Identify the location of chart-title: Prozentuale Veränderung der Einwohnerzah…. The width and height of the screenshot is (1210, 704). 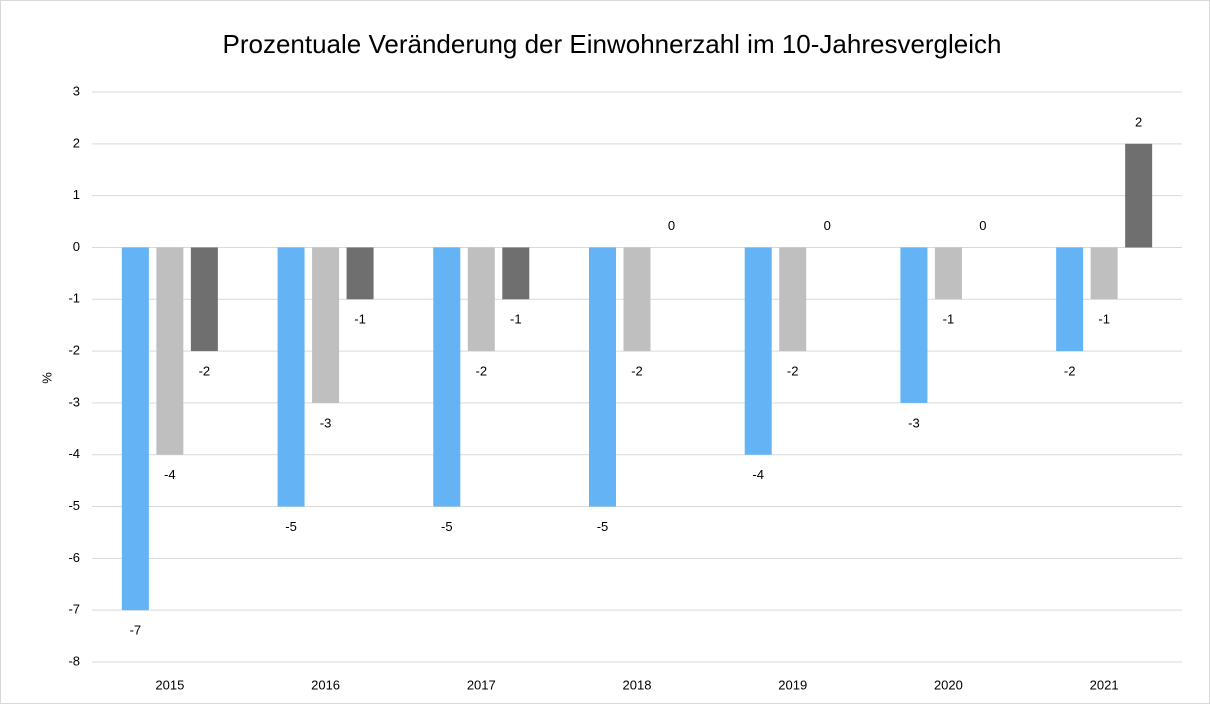
(611, 44).